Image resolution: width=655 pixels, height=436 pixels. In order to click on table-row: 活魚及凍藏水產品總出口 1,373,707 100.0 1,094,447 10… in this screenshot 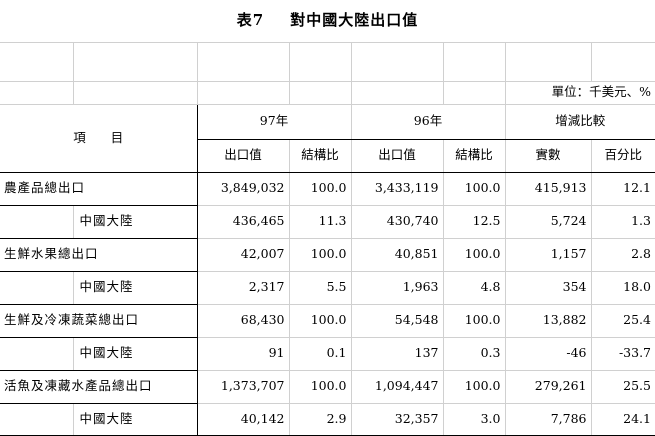, I will do `click(327, 387)`.